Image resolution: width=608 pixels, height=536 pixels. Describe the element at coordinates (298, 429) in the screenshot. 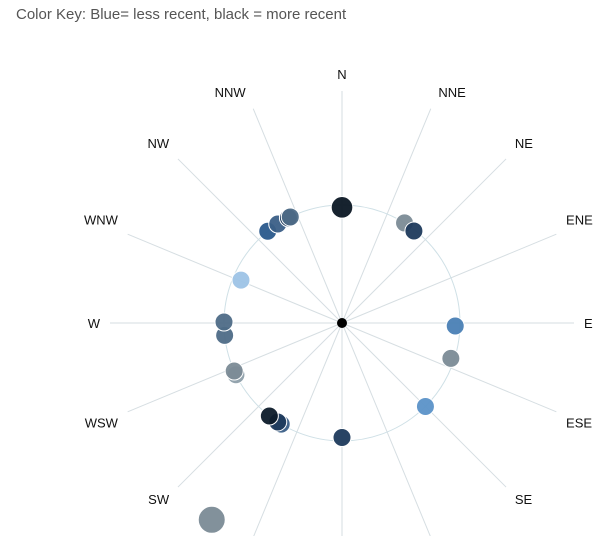

I see `spoke-ssw` at that location.